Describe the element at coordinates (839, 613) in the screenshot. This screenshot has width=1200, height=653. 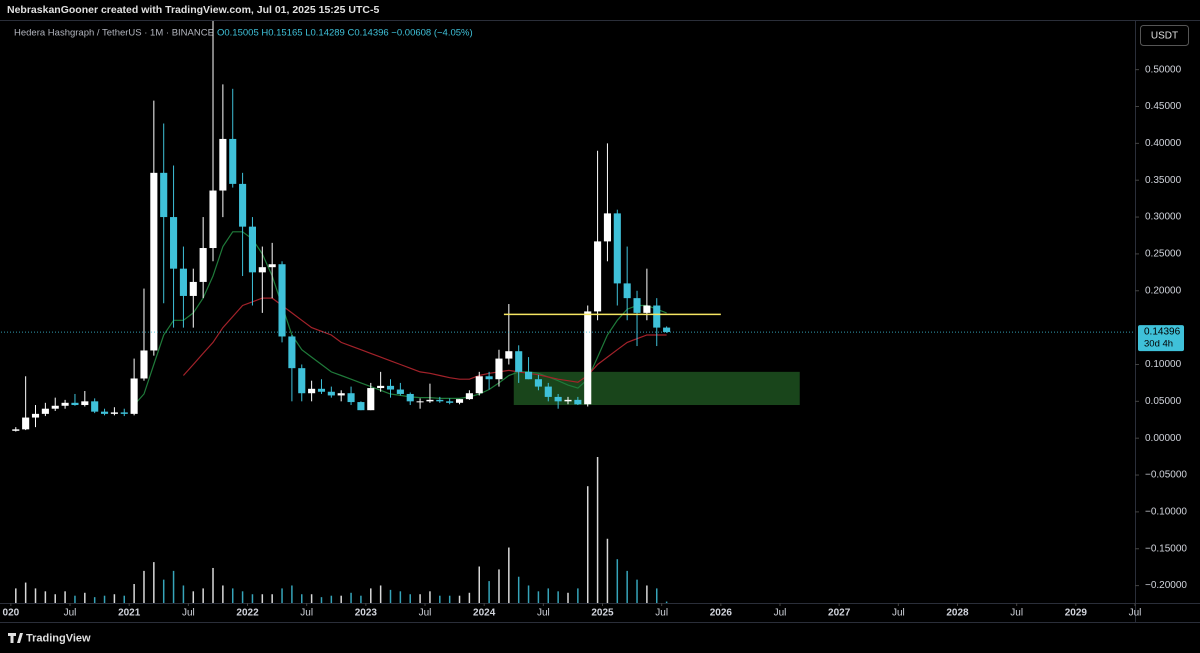
I see `x-tick-label: 2027` at that location.